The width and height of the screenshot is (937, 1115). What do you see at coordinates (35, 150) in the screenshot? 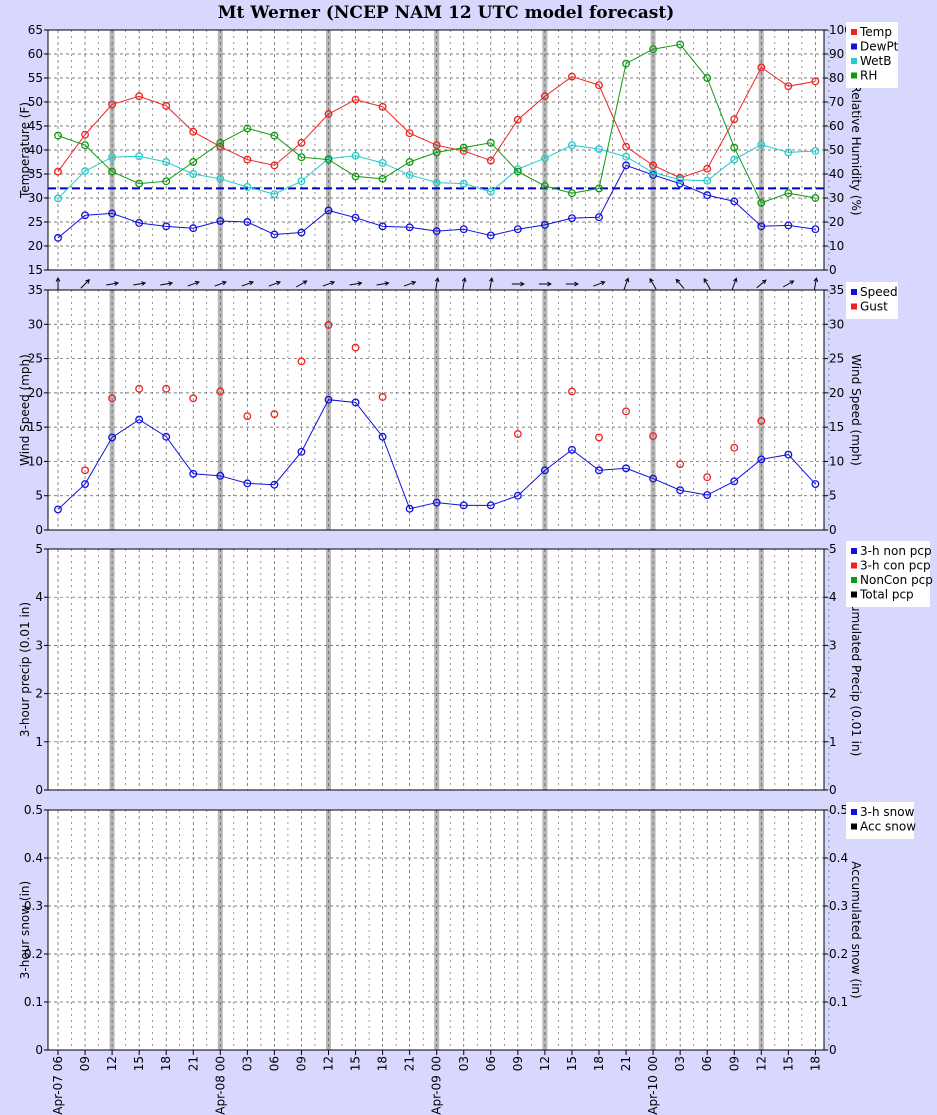
I see `y-tick-label-left: 40` at bounding box center [35, 150].